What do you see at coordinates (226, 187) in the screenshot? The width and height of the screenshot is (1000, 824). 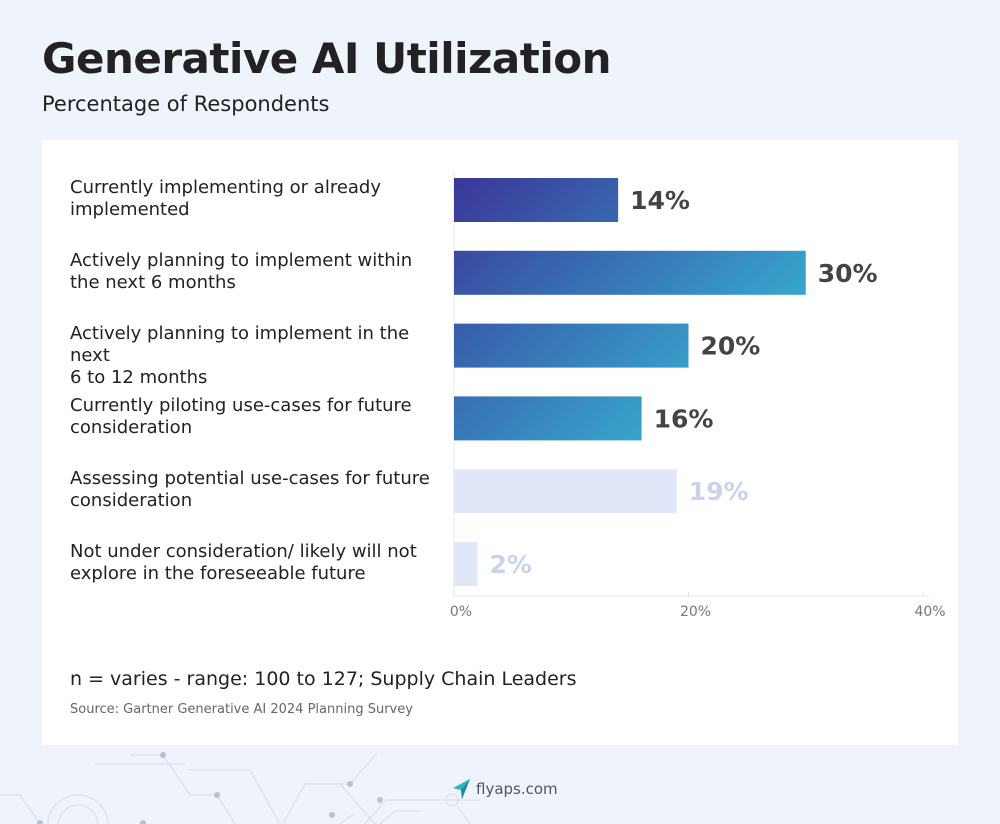 I see `category-label-line: Currently implementing or already` at bounding box center [226, 187].